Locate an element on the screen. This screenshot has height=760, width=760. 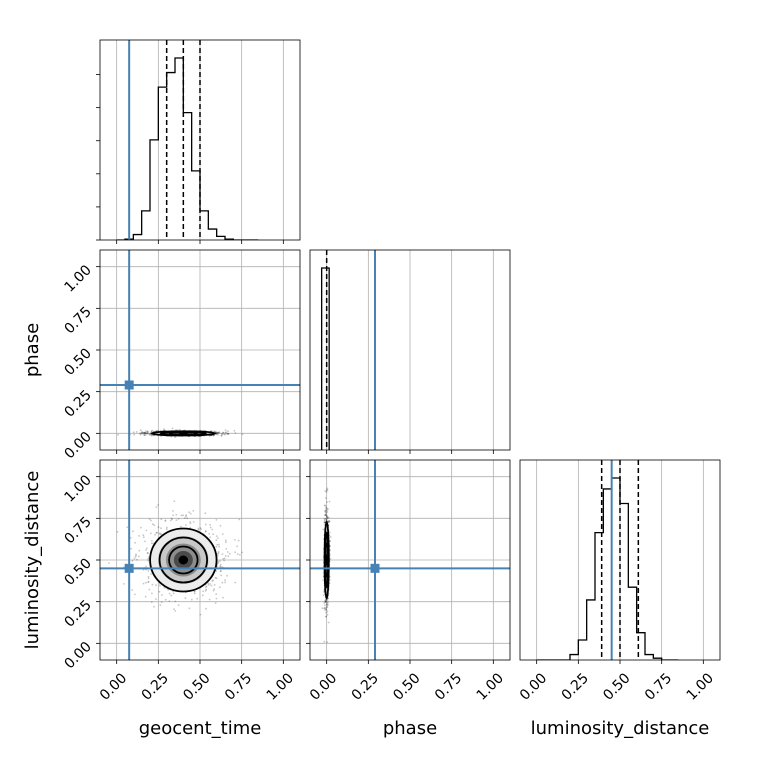
y-tick-label: 0.00 is located at coordinates (77, 445).